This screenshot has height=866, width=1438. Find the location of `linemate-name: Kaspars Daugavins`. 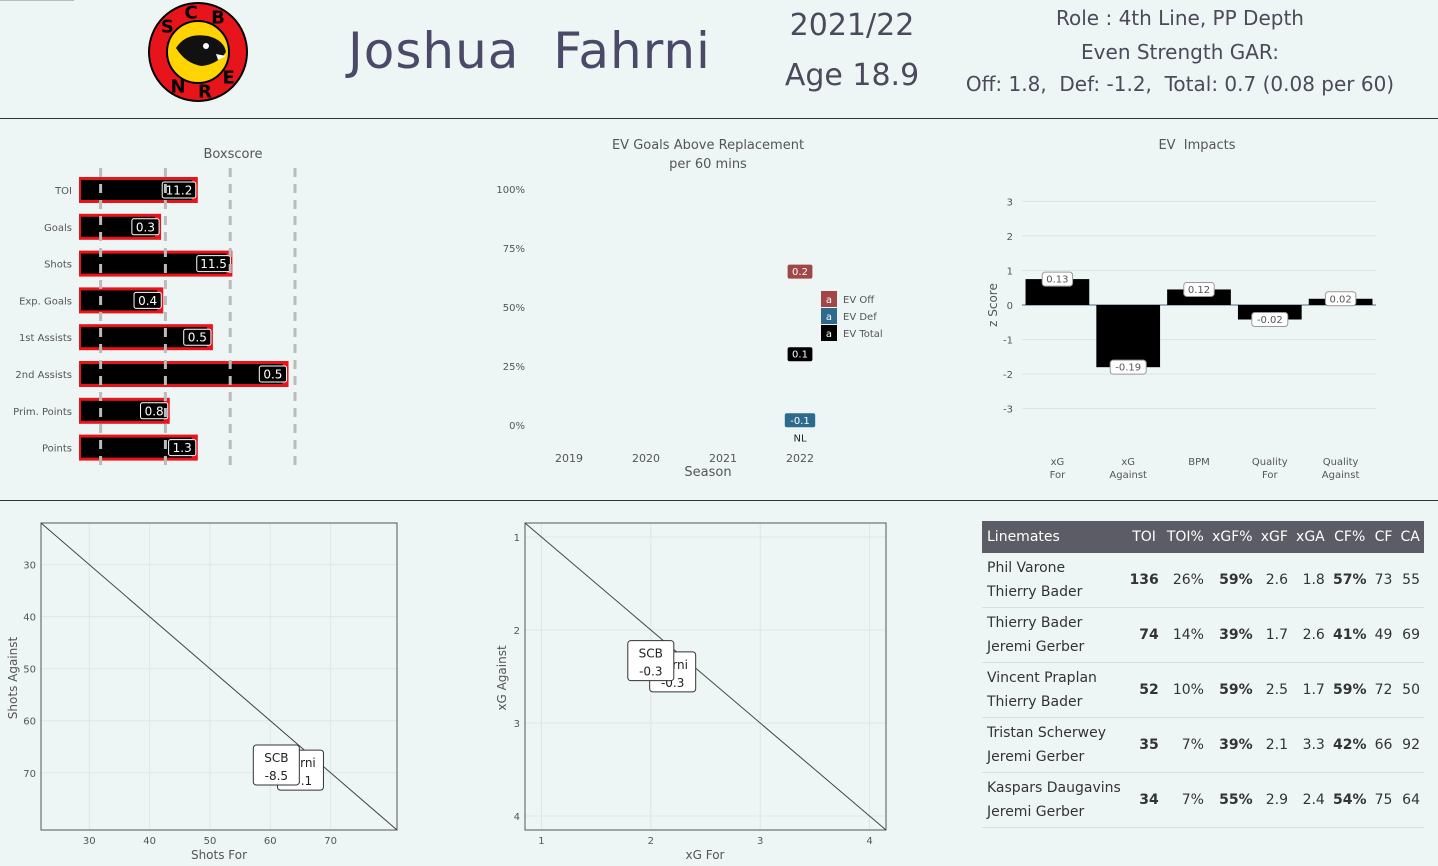

linemate-name: Kaspars Daugavins is located at coordinates (1054, 788).